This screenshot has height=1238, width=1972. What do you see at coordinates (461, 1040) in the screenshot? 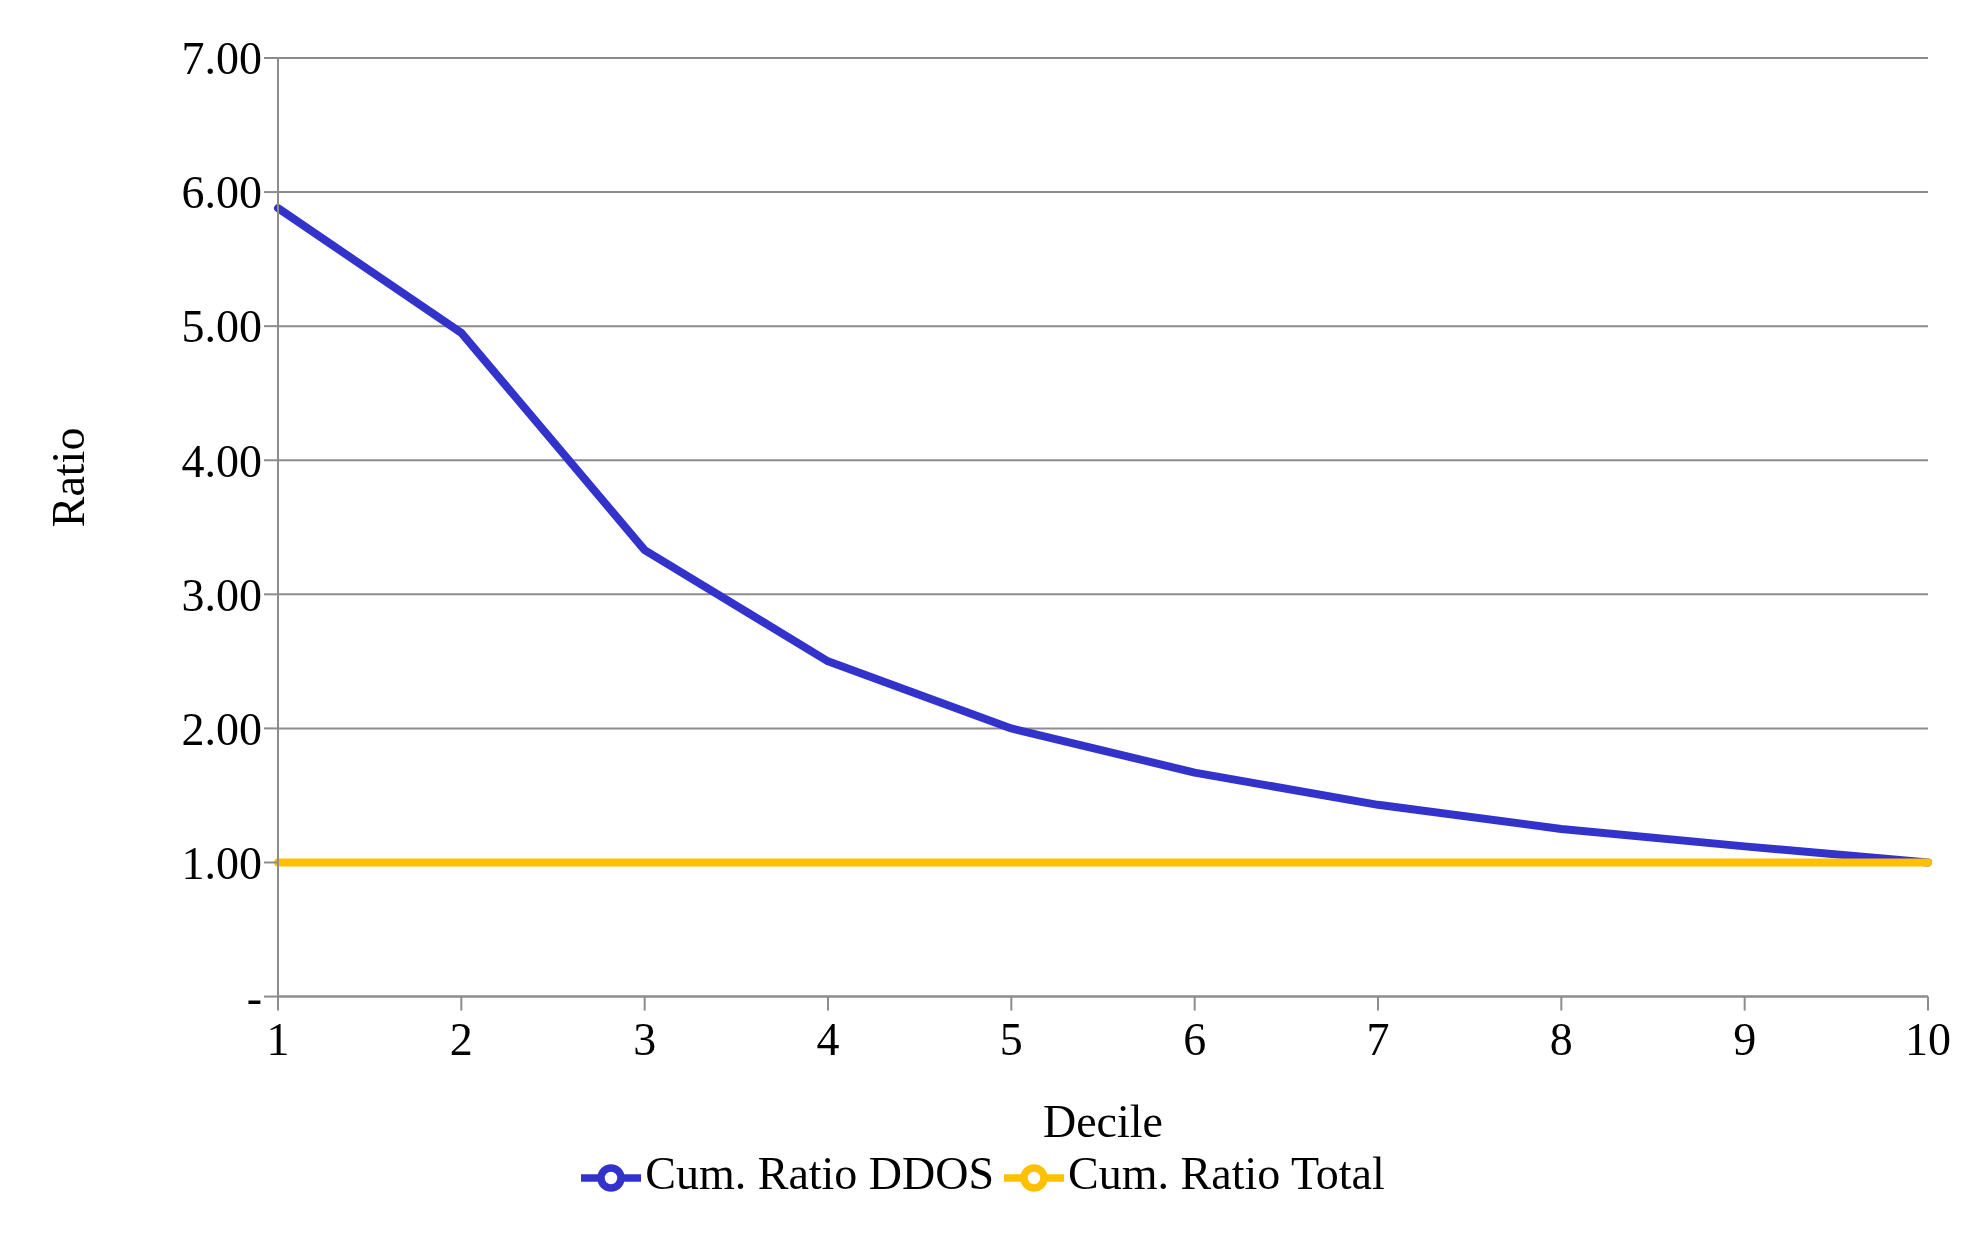
I see `x-tick-label: 2` at bounding box center [461, 1040].